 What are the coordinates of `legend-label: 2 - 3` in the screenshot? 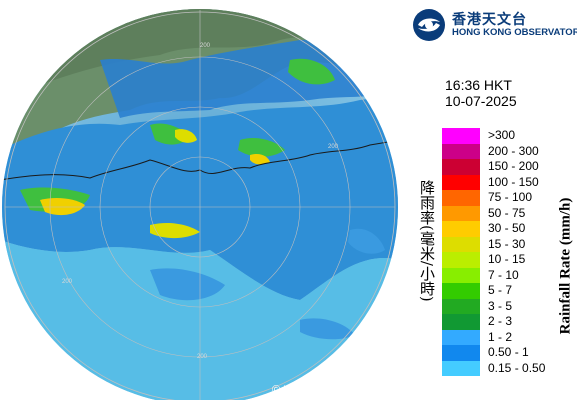 It's located at (500, 321).